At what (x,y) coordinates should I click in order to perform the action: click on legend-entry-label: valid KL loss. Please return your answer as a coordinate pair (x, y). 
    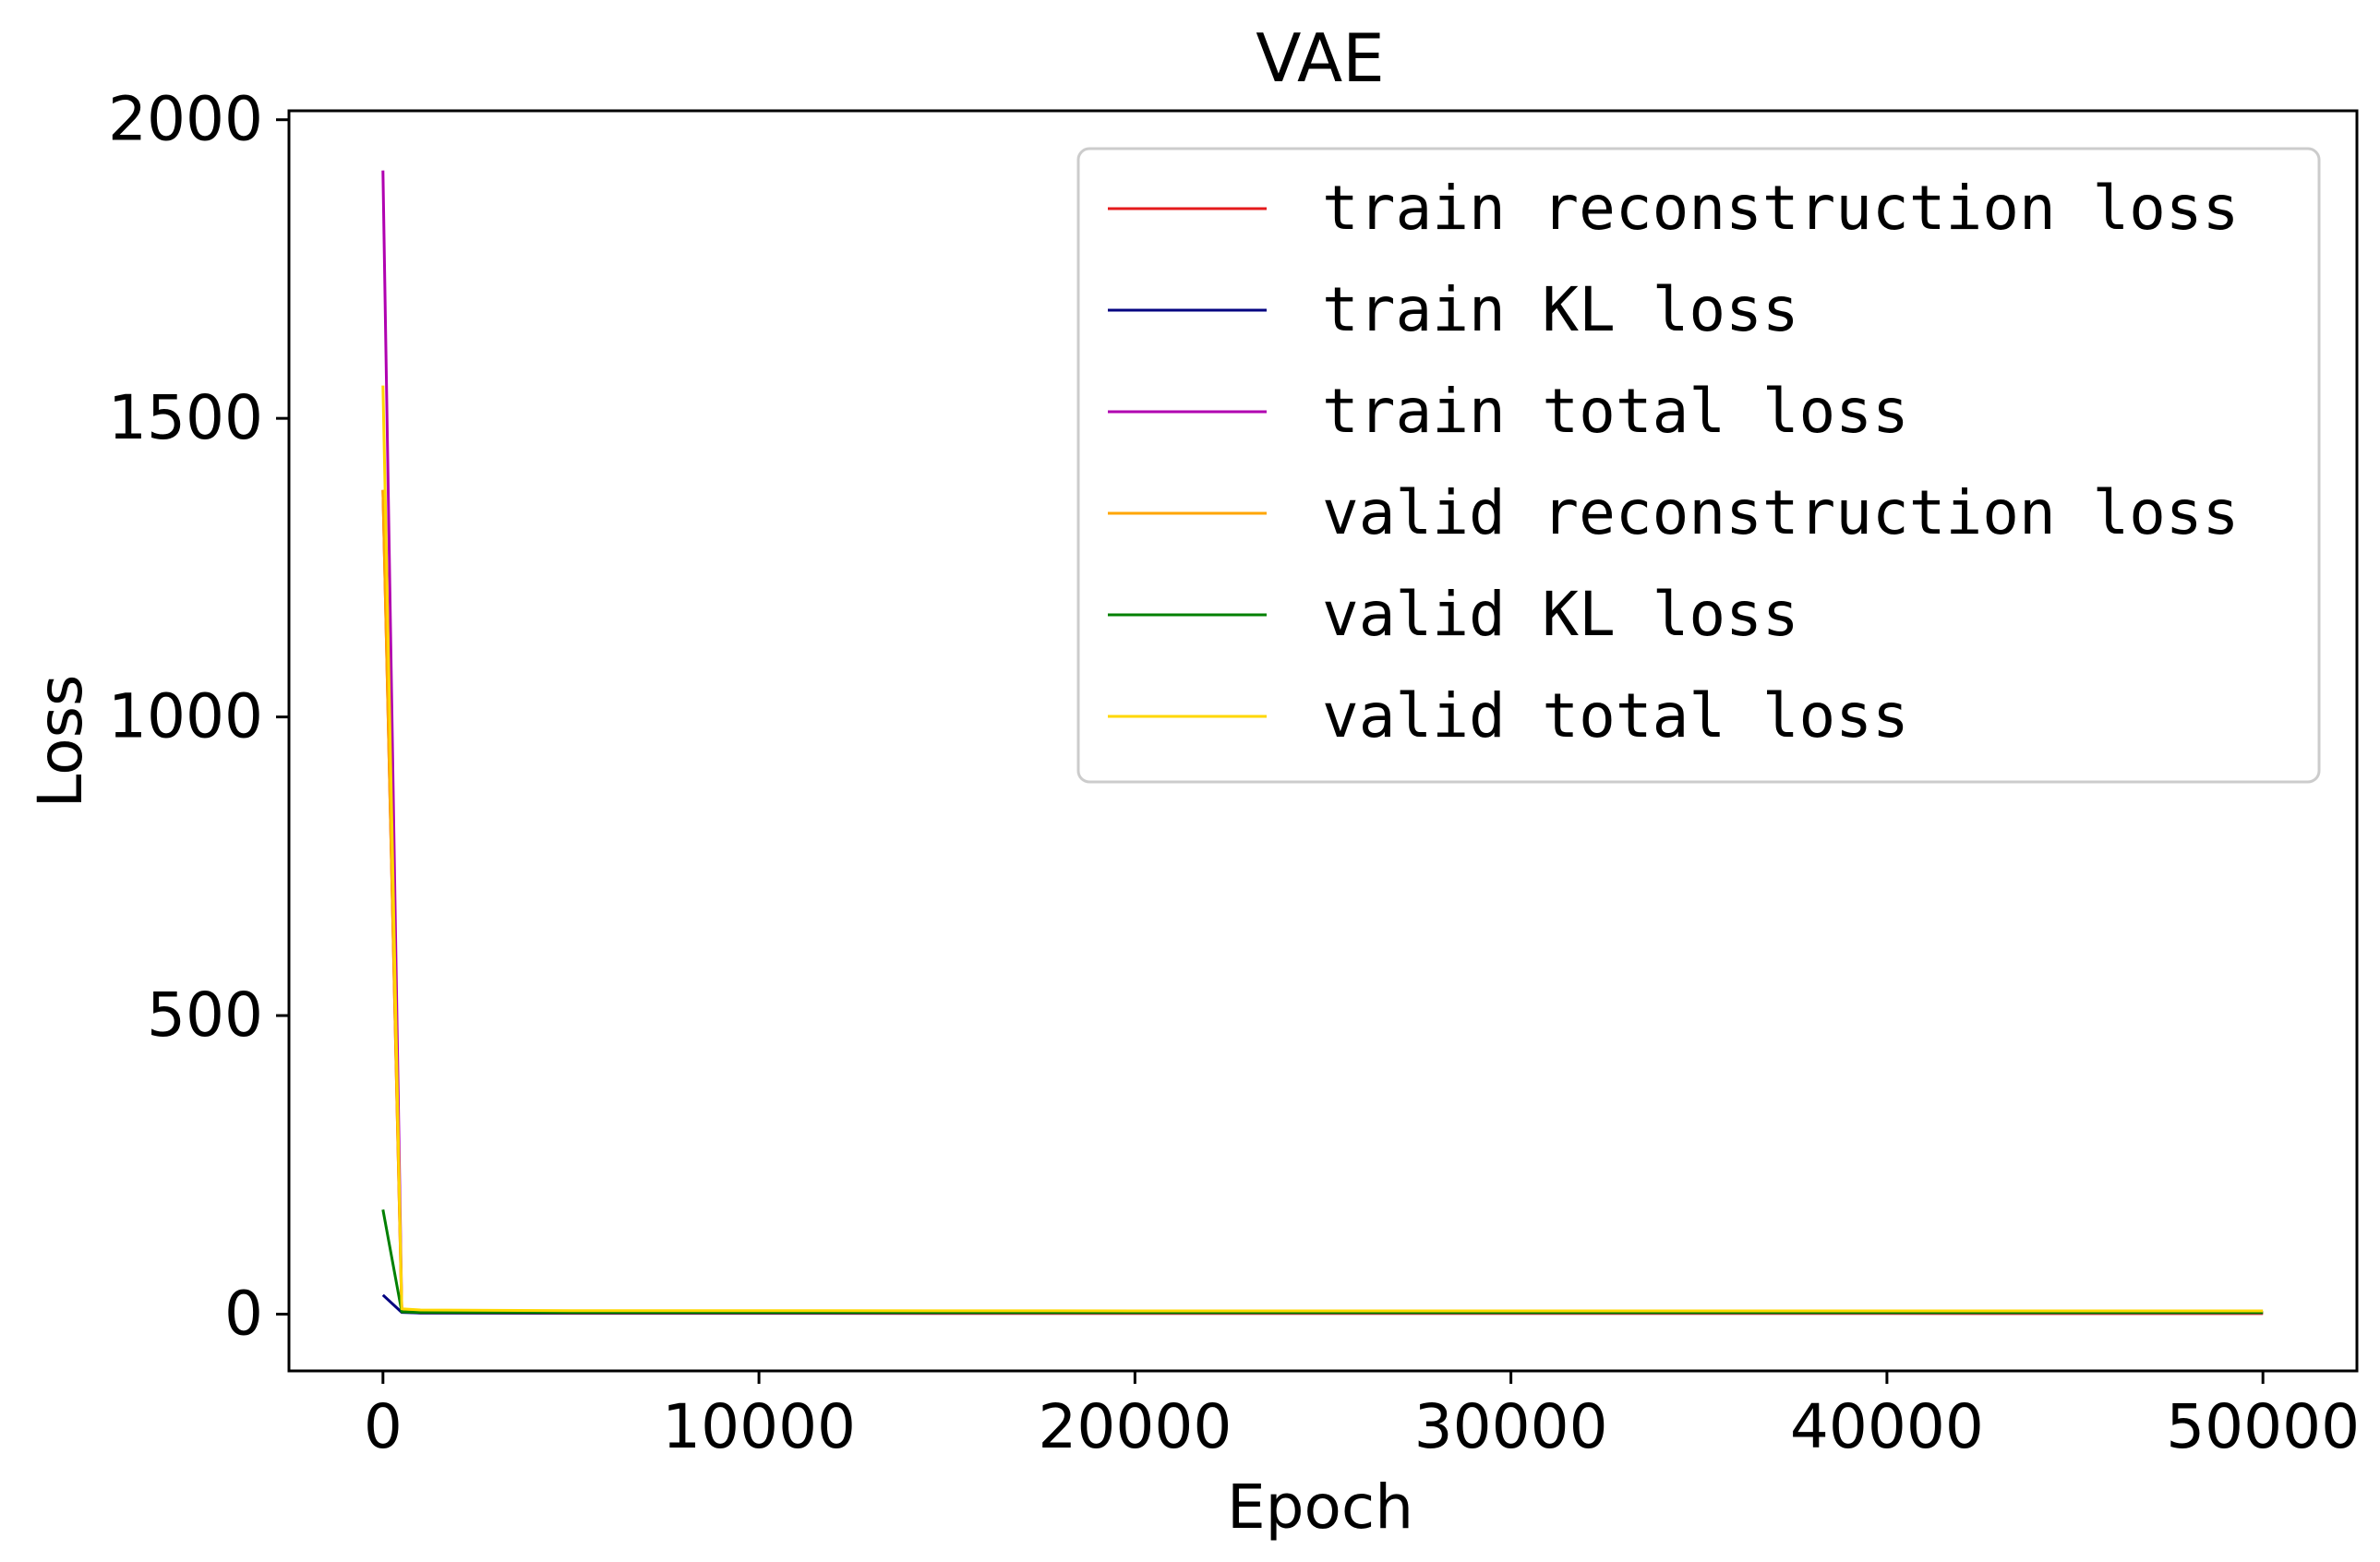
    Looking at the image, I should click on (1560, 614).